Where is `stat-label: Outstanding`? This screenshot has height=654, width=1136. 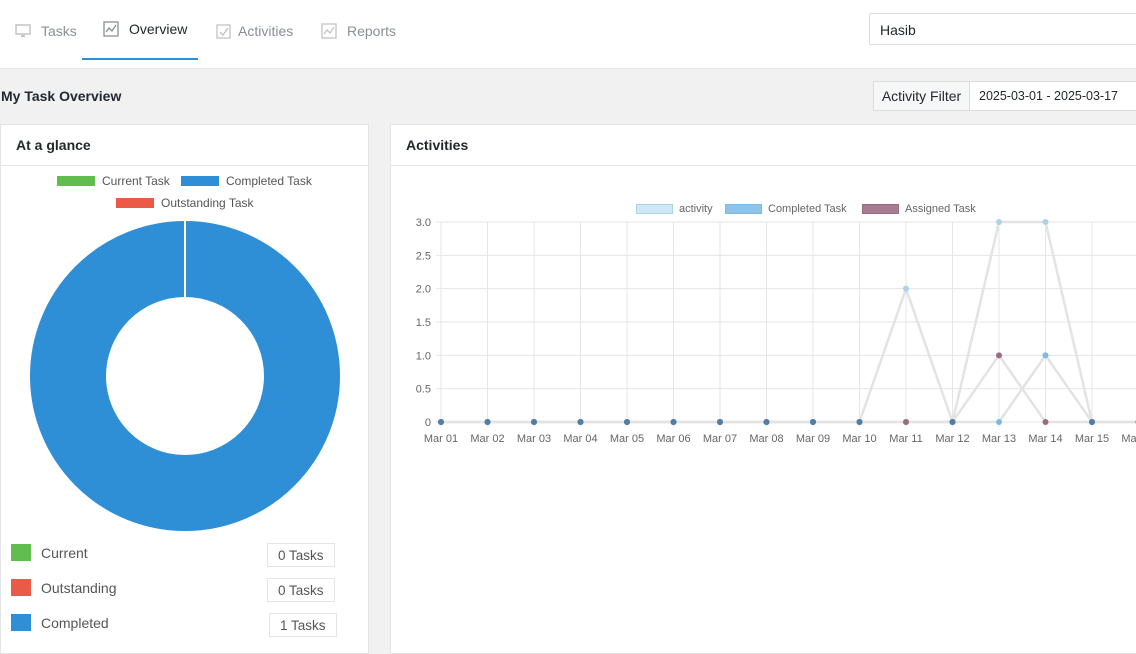 stat-label: Outstanding is located at coordinates (79, 588).